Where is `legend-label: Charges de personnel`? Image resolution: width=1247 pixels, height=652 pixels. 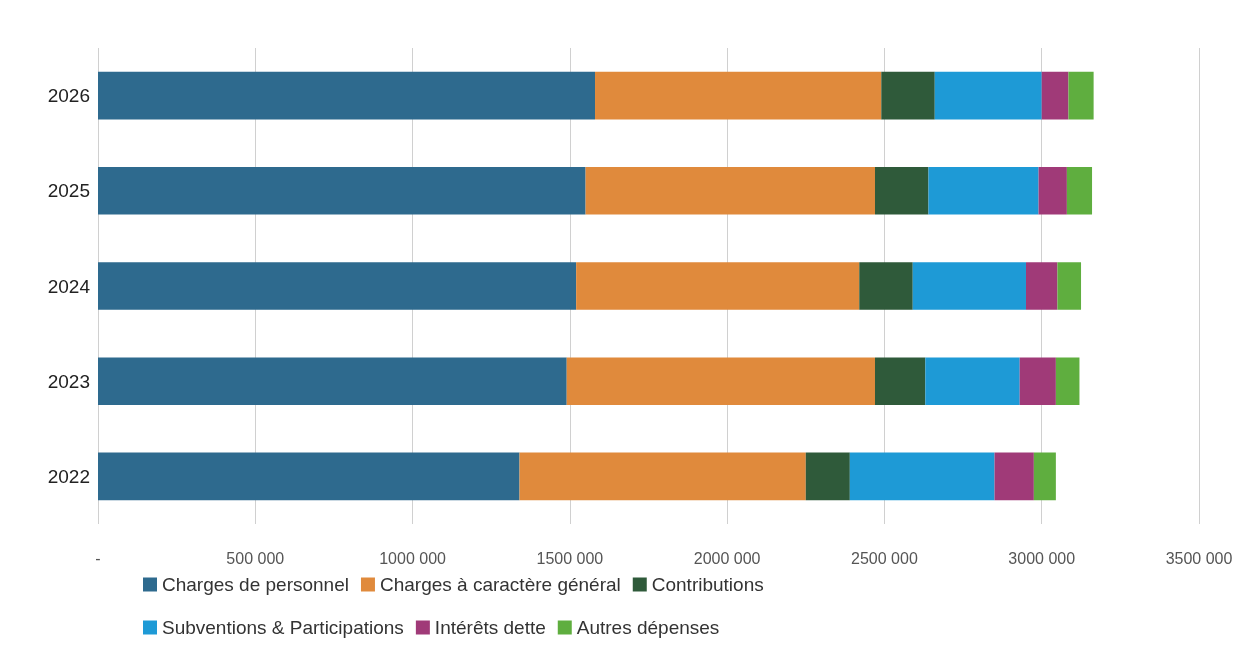
legend-label: Charges de personnel is located at coordinates (255, 584).